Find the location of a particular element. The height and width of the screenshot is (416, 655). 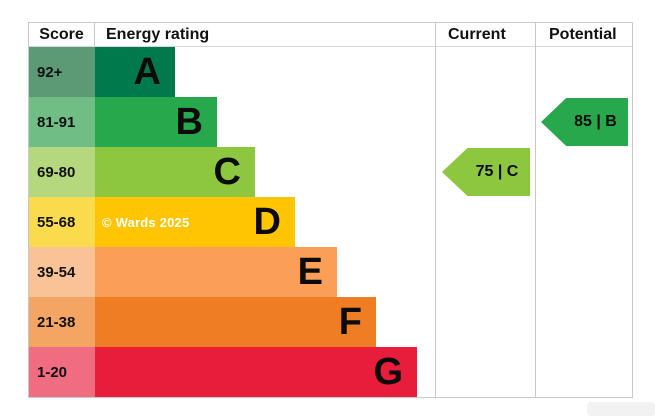

header-score: Score is located at coordinates (62, 34).